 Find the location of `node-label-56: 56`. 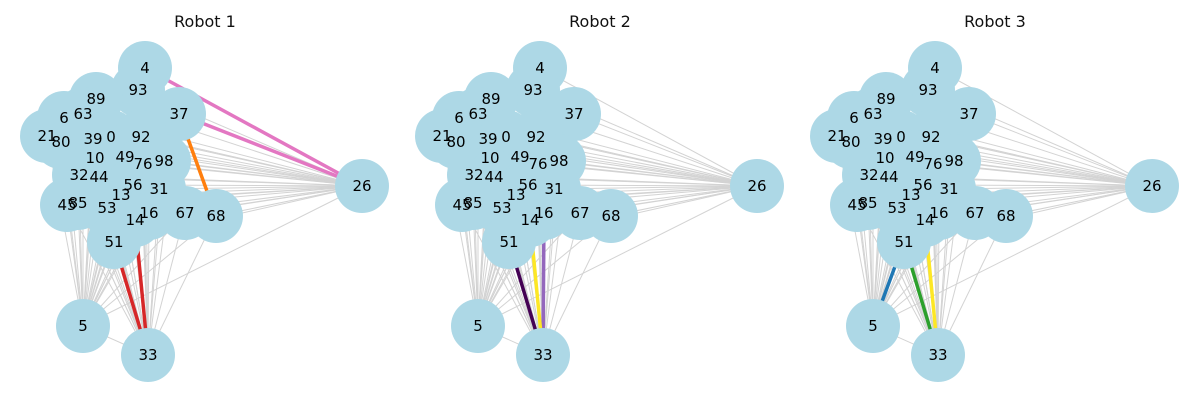

node-label-56: 56 is located at coordinates (132, 185).